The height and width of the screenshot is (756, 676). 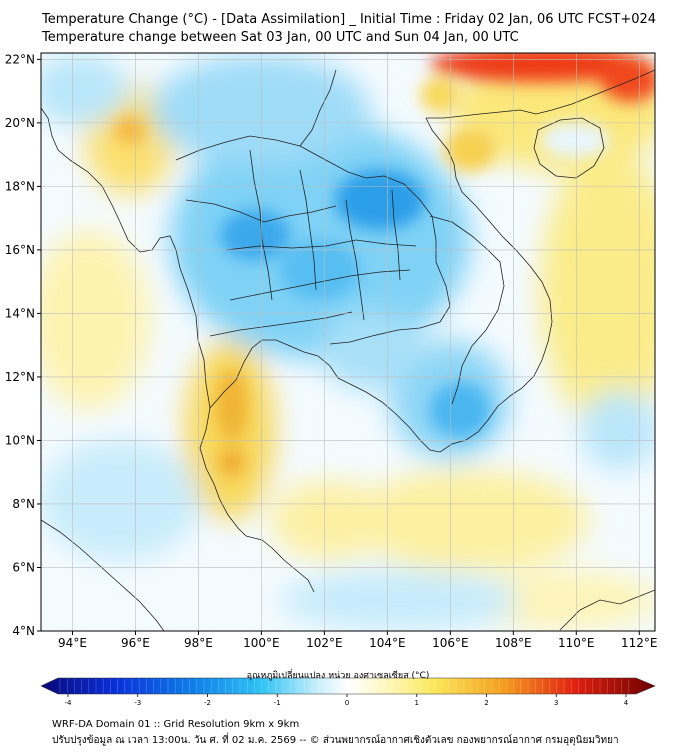 I want to click on lat-label: 4°N, so click(x=23, y=631).